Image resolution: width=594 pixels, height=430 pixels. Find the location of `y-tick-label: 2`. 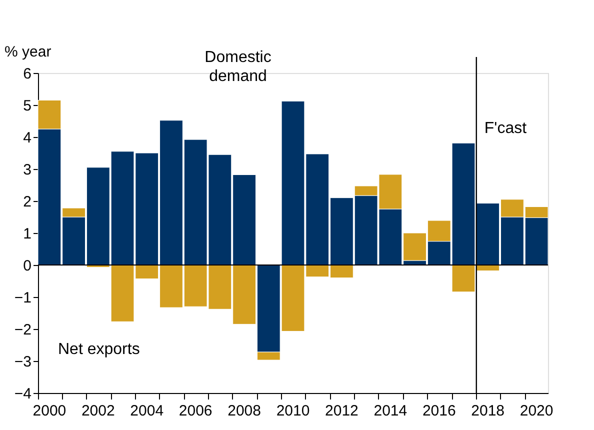

y-tick-label: 2 is located at coordinates (27, 202).